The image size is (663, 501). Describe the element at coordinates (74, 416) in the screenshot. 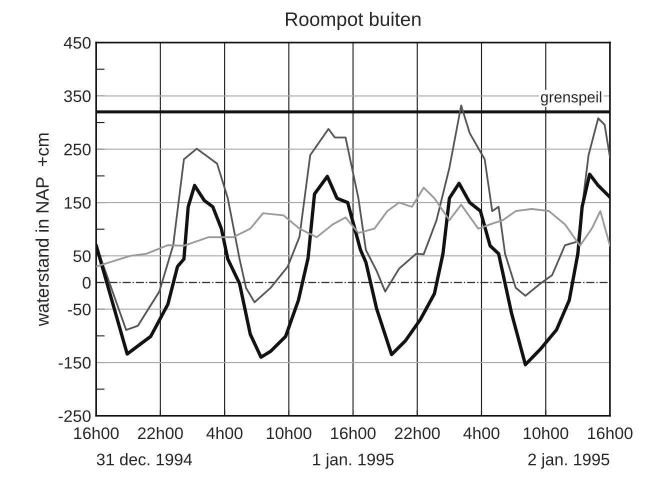

I see `y-tick-label: -250` at that location.